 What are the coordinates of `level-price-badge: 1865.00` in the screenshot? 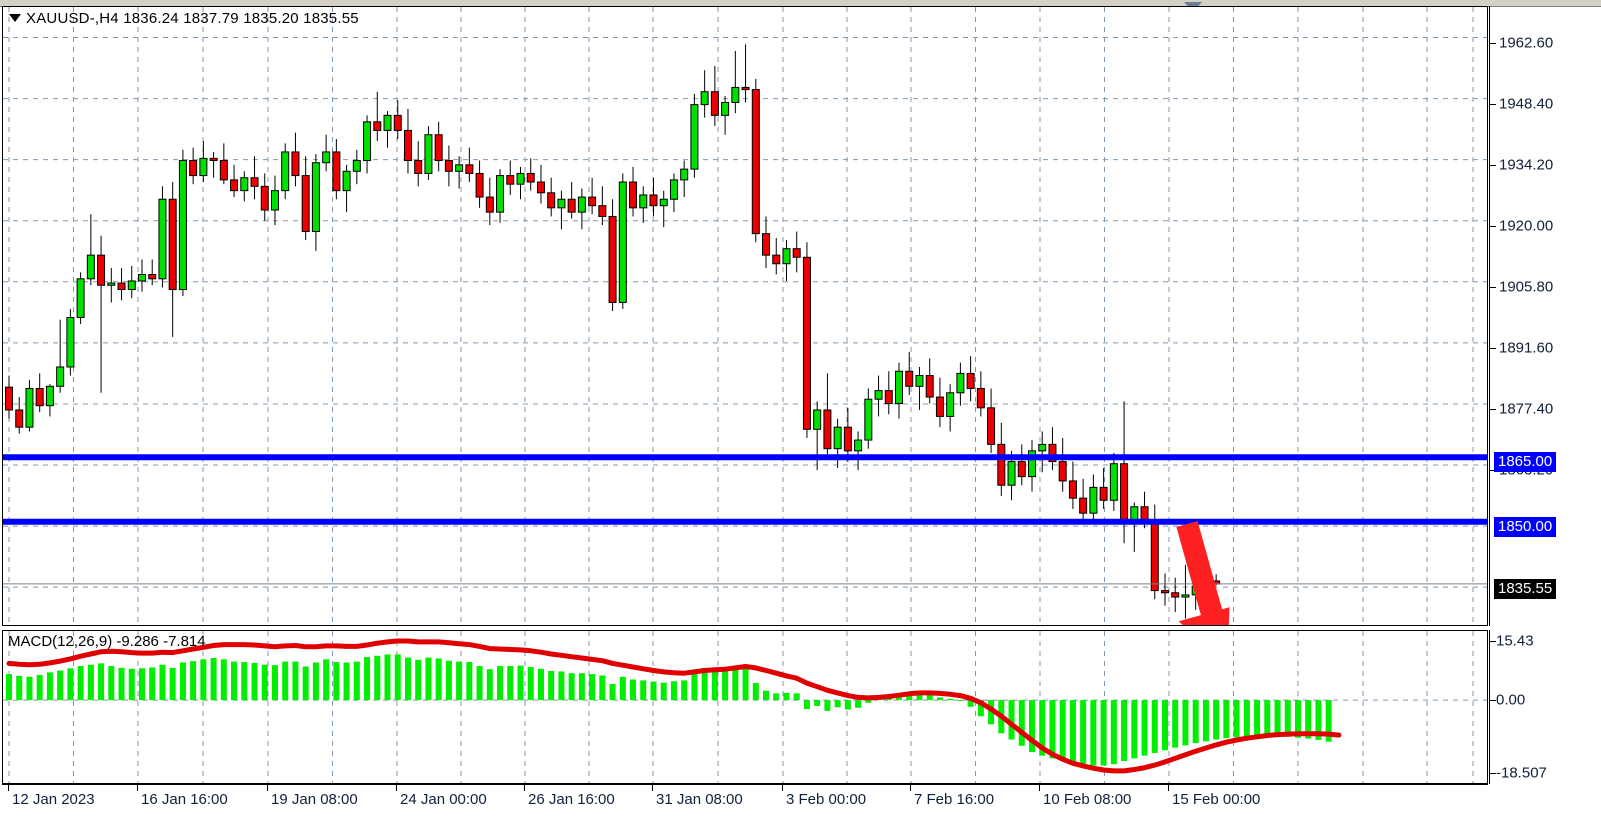 It's located at (1525, 462).